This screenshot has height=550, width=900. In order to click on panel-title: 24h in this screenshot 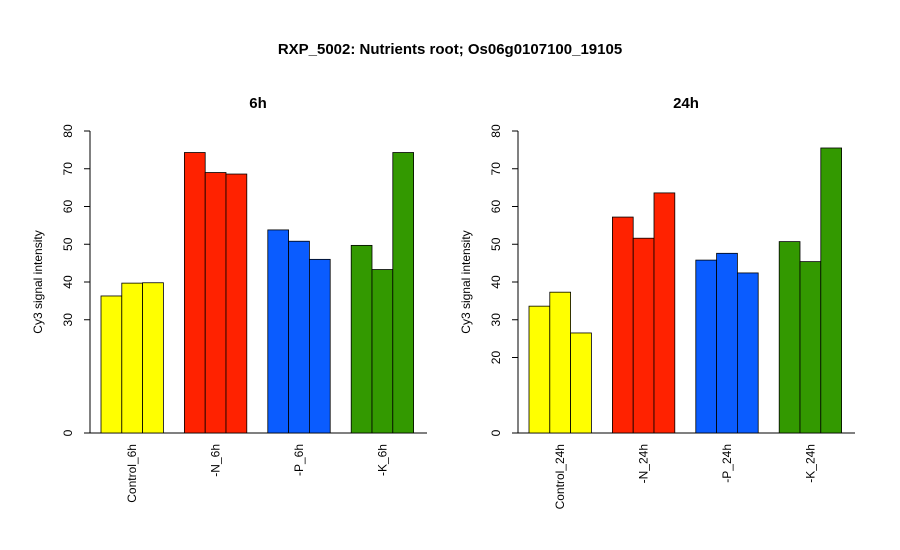, I will do `click(686, 103)`.